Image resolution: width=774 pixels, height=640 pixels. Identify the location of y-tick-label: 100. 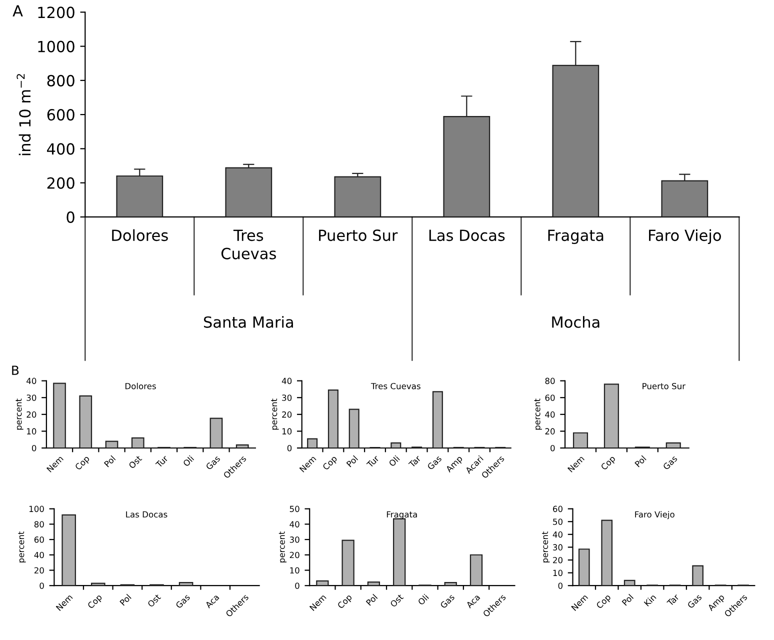
(36, 509).